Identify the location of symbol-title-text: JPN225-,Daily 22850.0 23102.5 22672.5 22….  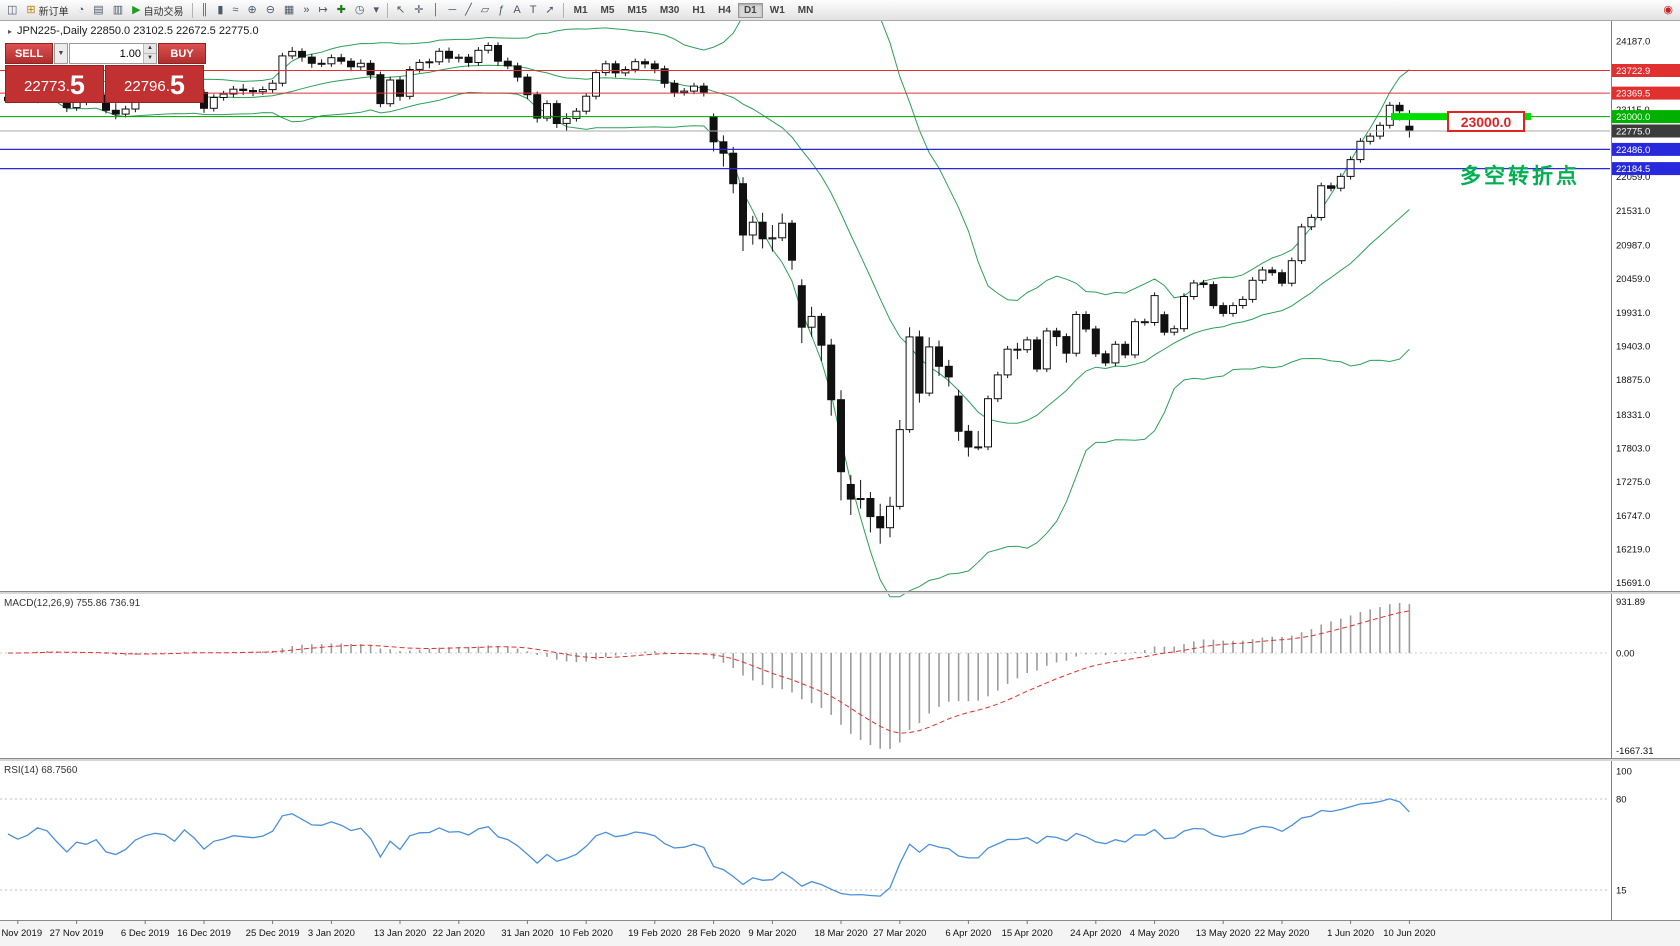
(138, 31).